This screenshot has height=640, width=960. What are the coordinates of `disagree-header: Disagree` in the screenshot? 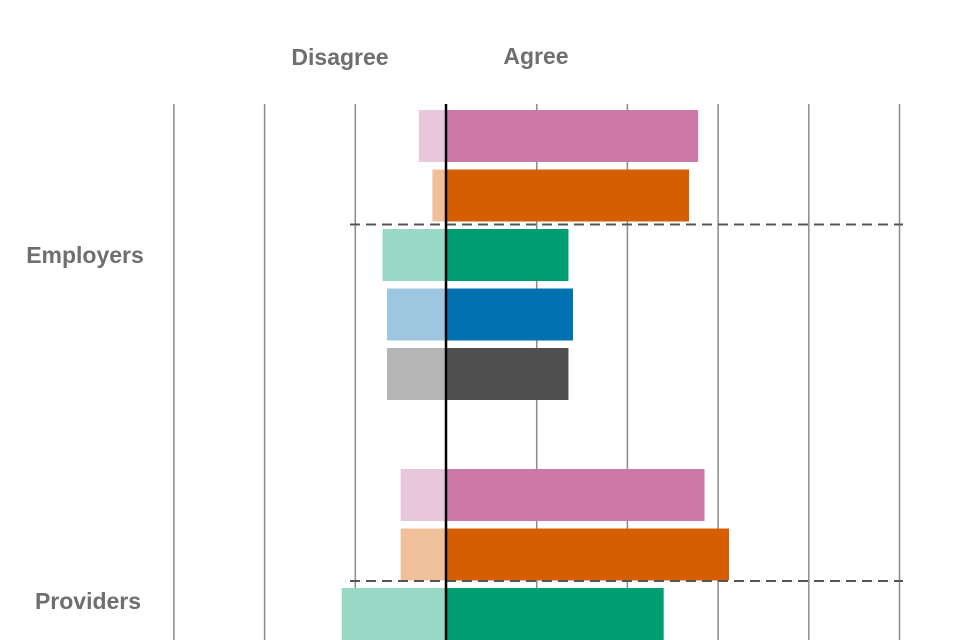 It's located at (339, 57).